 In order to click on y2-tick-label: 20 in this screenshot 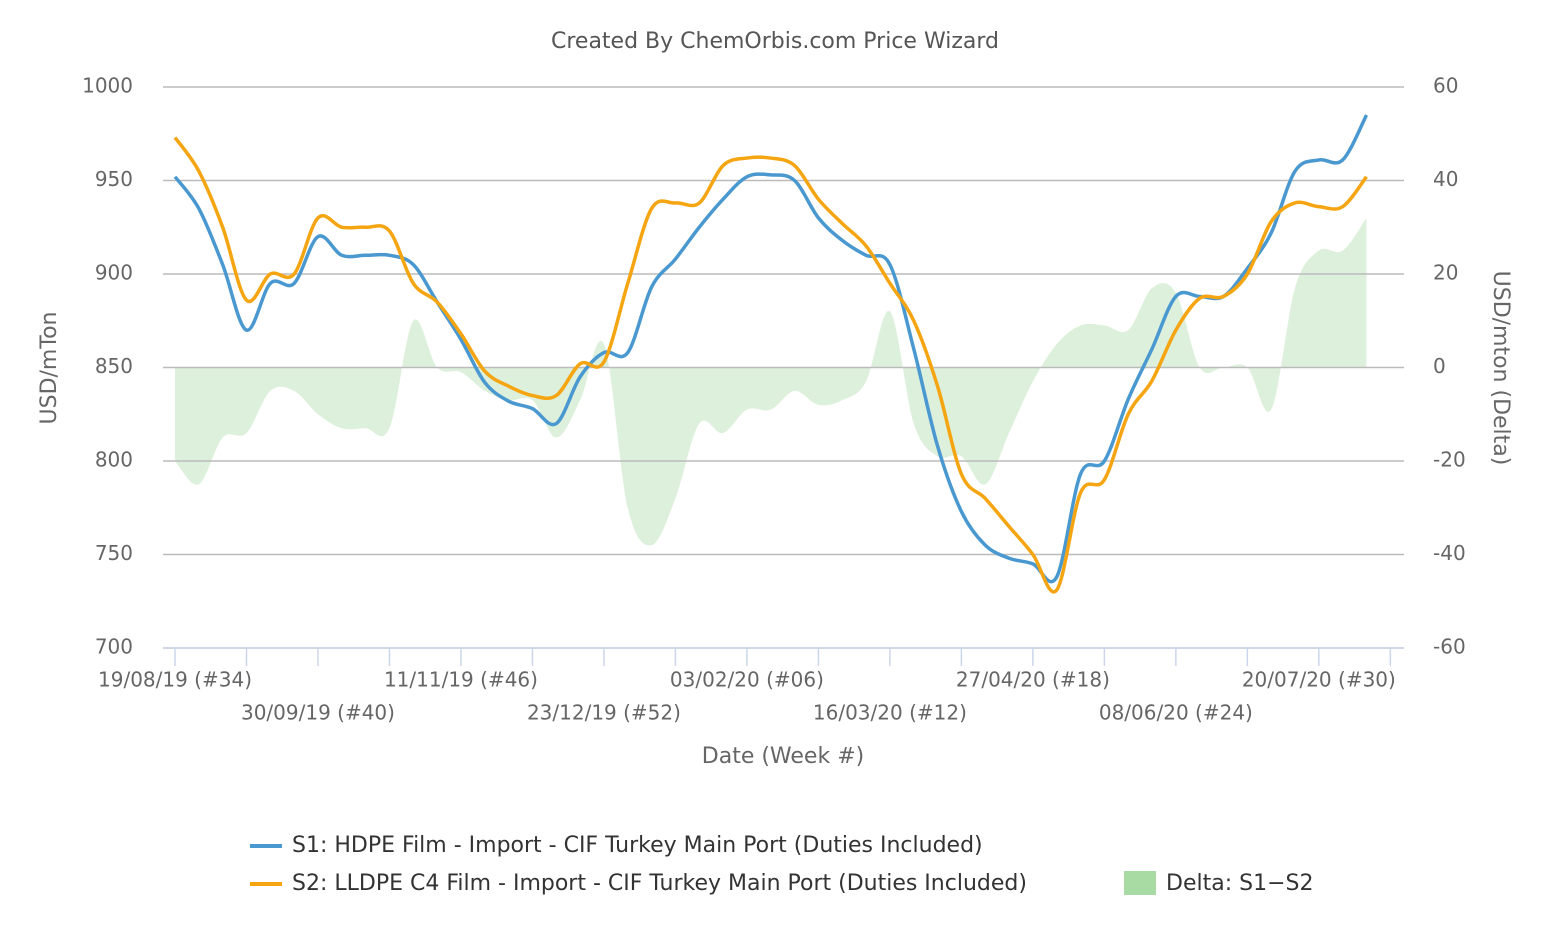, I will do `click(1445, 273)`.